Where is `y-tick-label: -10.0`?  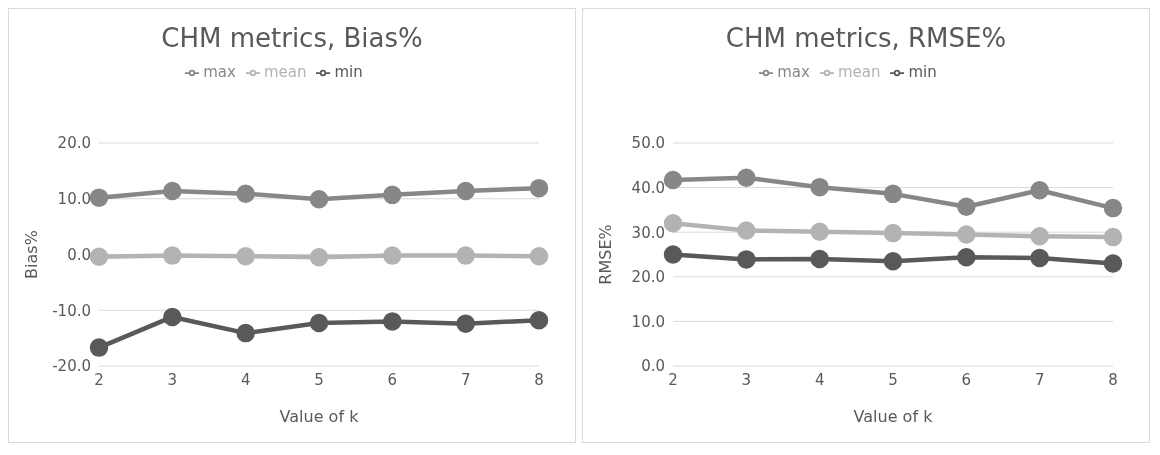 y-tick-label: -10.0 is located at coordinates (71, 310).